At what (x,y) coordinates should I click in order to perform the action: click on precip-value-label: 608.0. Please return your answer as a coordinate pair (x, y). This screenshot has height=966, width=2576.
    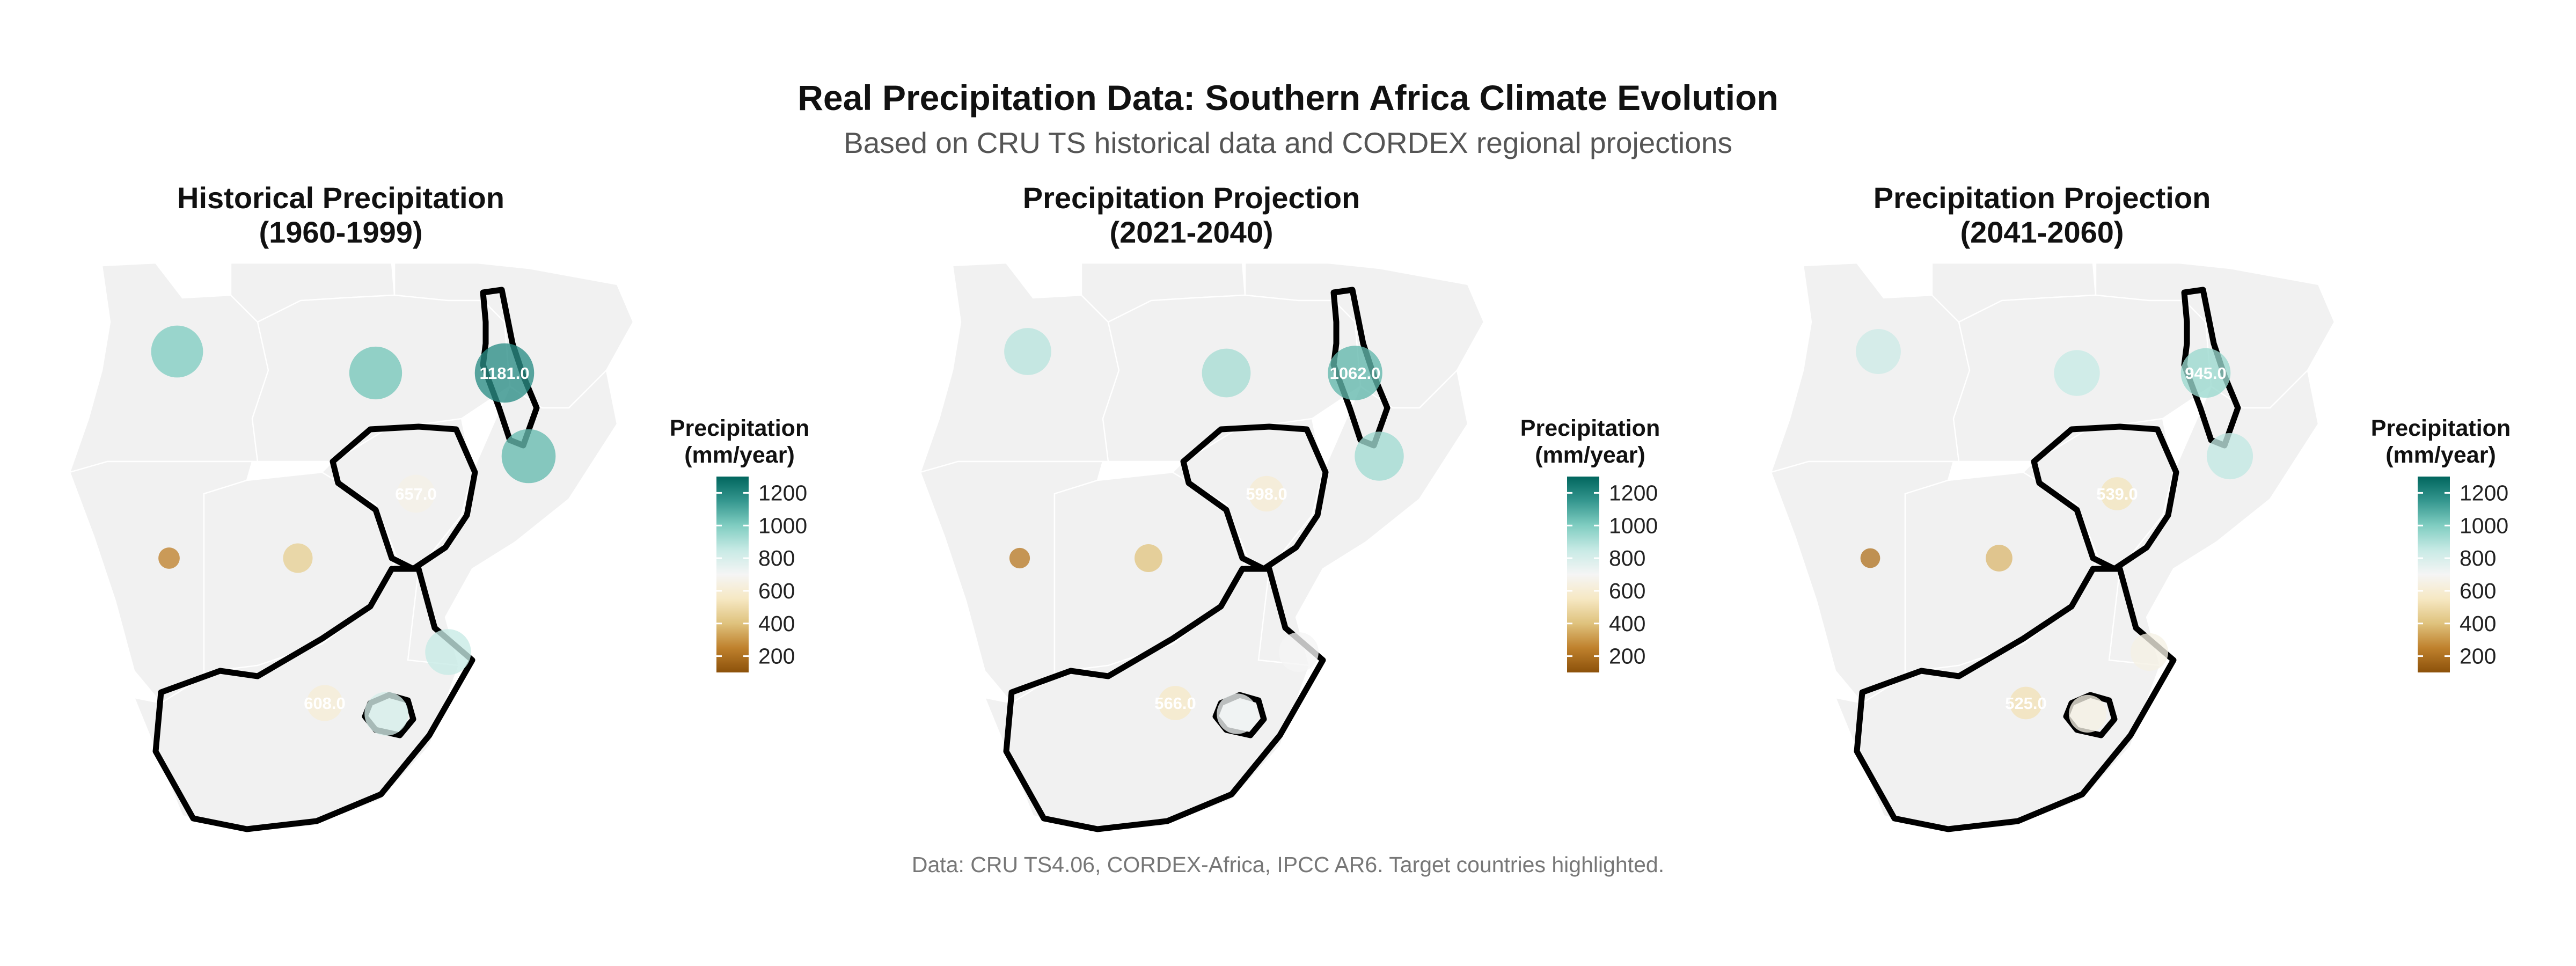
    Looking at the image, I should click on (325, 703).